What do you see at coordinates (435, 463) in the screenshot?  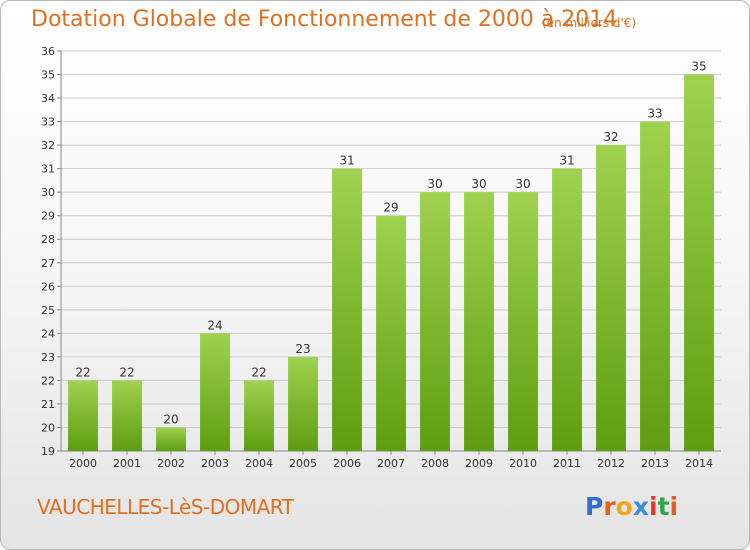 I see `x-tick-label-2008: 2008` at bounding box center [435, 463].